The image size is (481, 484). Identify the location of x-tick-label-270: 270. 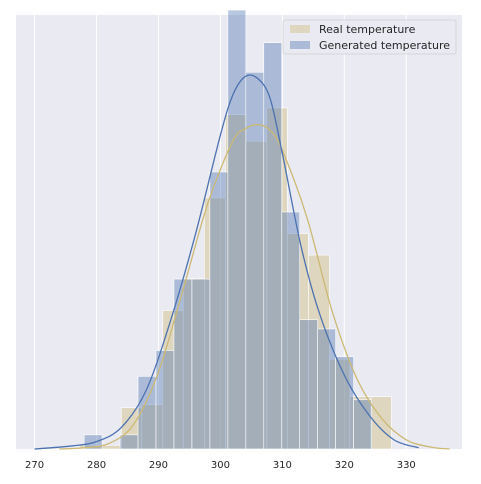
(34, 465).